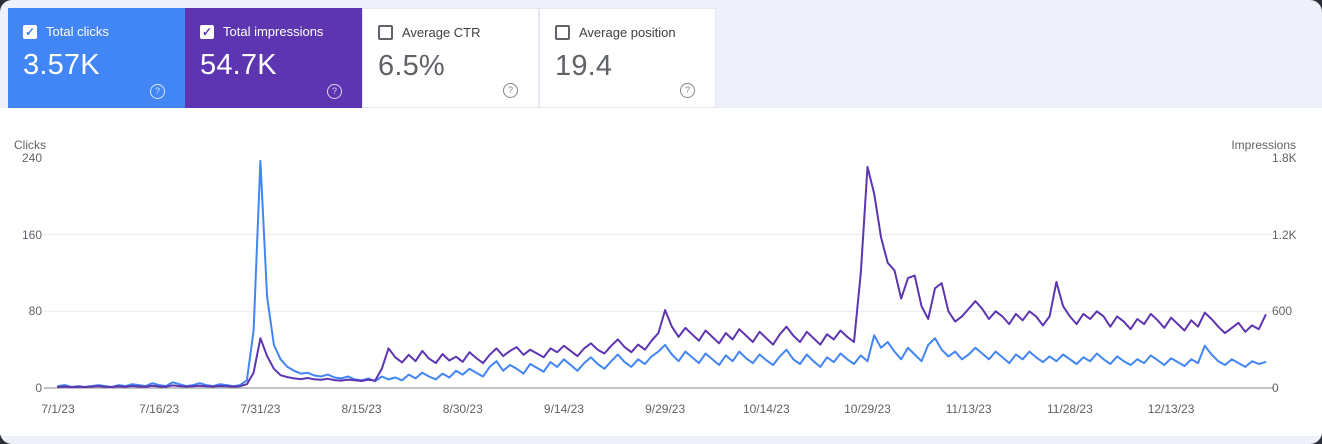  I want to click on x-axis-tick-label: 11/13/23, so click(968, 409).